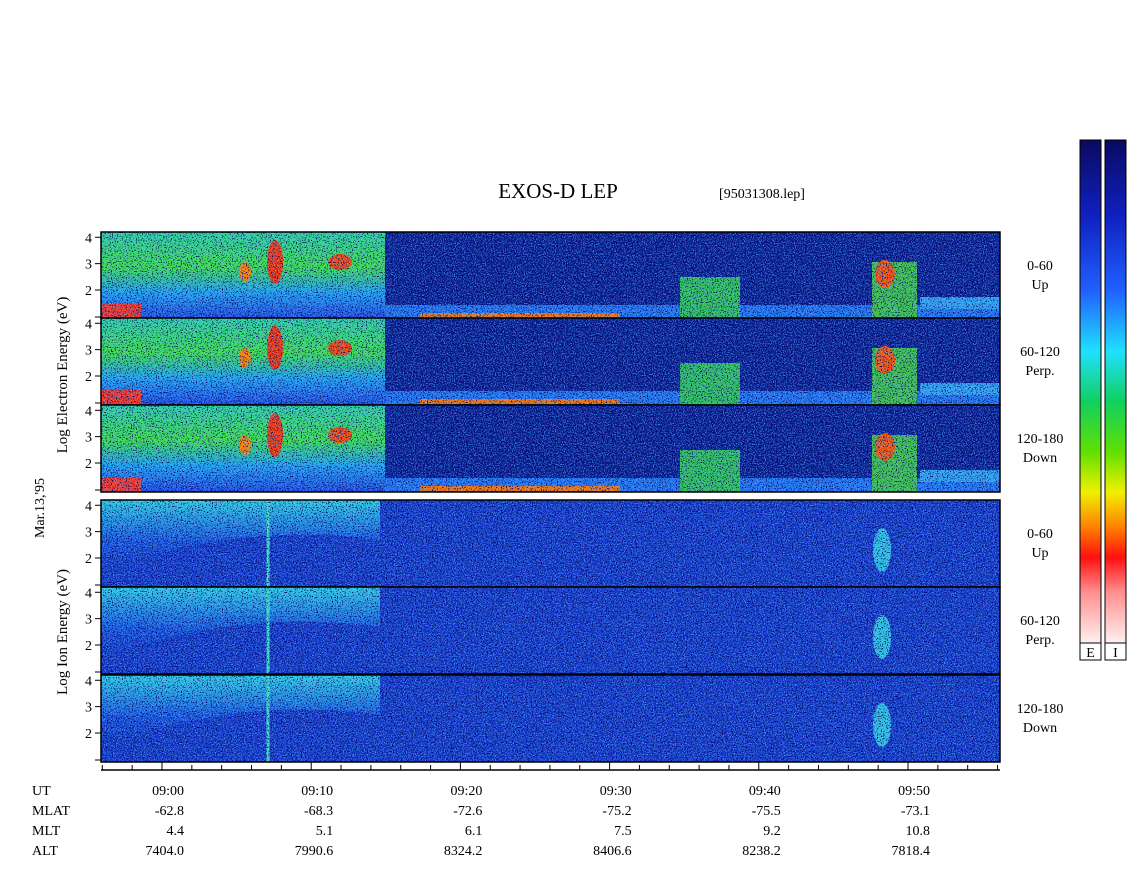 Image resolution: width=1130 pixels, height=880 pixels. Describe the element at coordinates (51, 811) in the screenshot. I see `row-label: MLAT` at that location.